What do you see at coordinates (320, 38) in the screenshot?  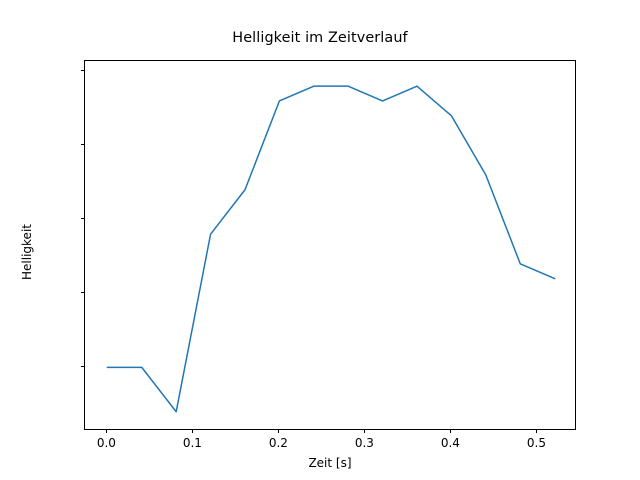 I see `chart-title: Helligkeit im Zeitverlauf` at bounding box center [320, 38].